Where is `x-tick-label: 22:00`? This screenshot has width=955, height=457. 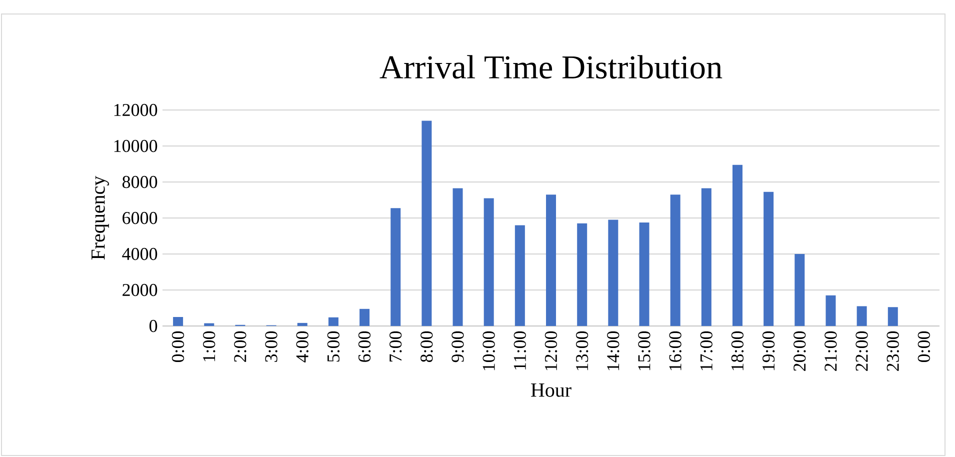 x-tick-label: 22:00 is located at coordinates (862, 351).